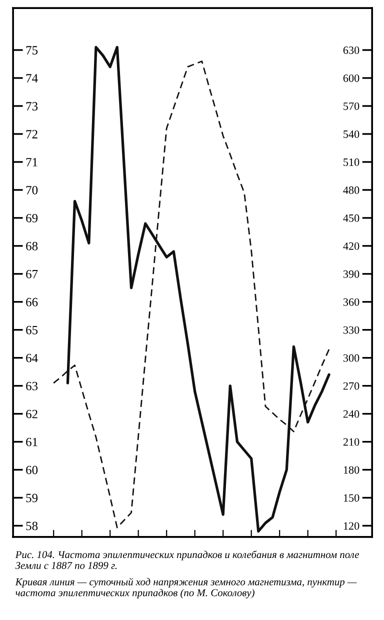  I want to click on y-tick-label: 58, so click(32, 526).